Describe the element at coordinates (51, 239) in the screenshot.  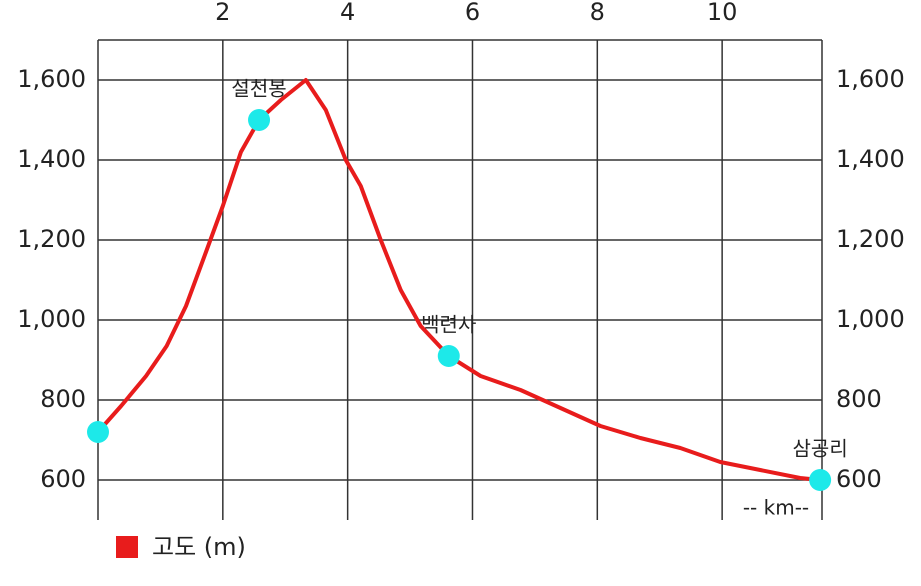
I see `y-tick-label: 1,200` at that location.